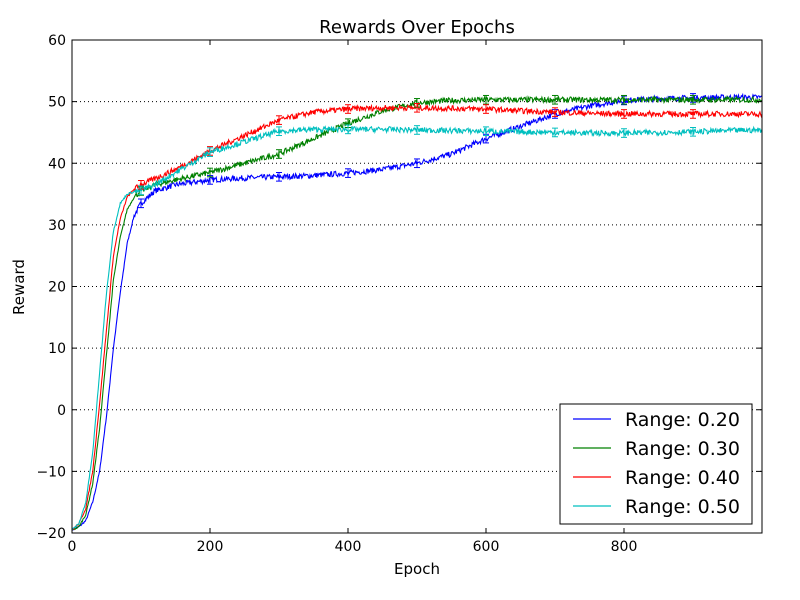  I want to click on errorbar-layer, so click(417, 151).